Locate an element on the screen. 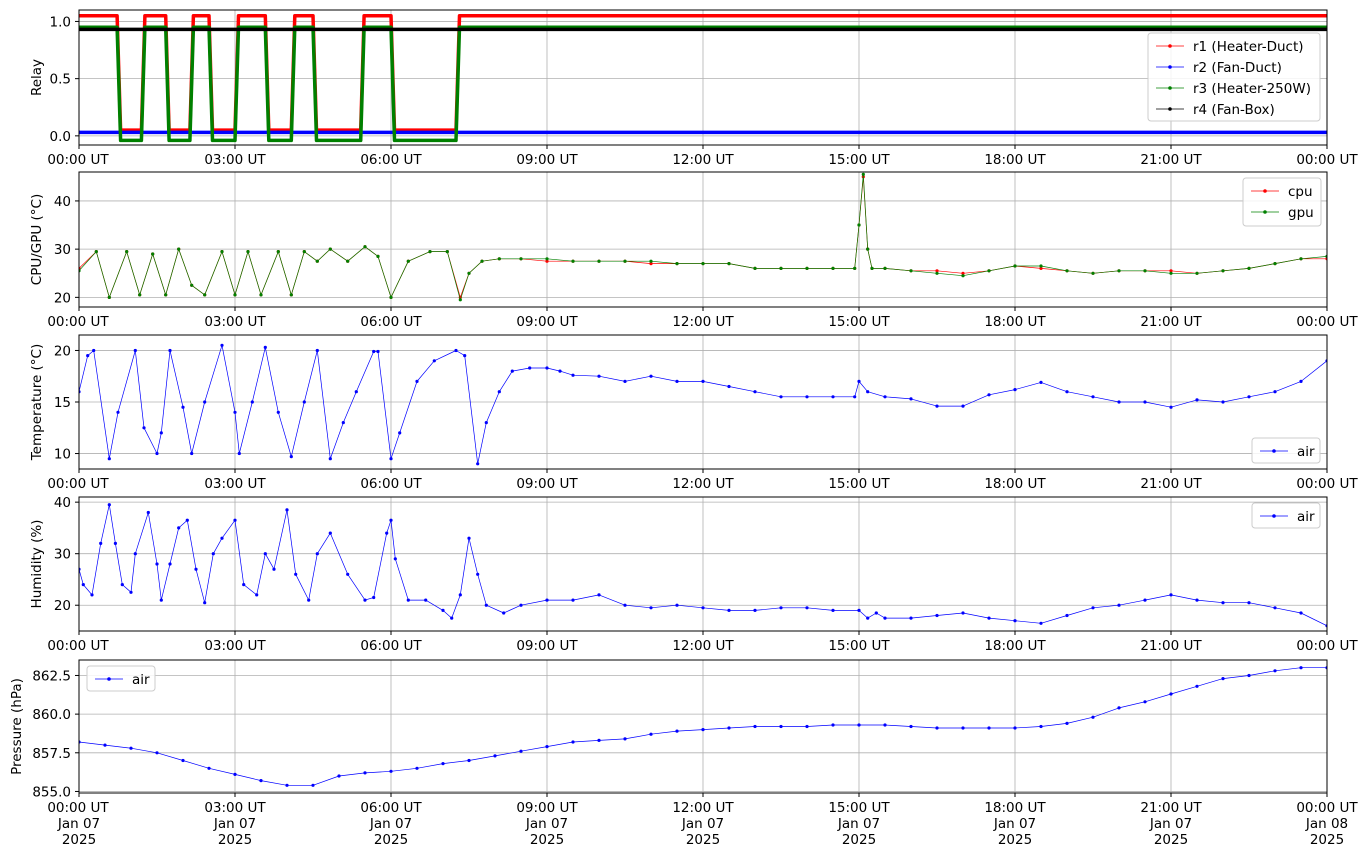 The width and height of the screenshot is (1368, 861). legend-label: air is located at coordinates (1306, 452).